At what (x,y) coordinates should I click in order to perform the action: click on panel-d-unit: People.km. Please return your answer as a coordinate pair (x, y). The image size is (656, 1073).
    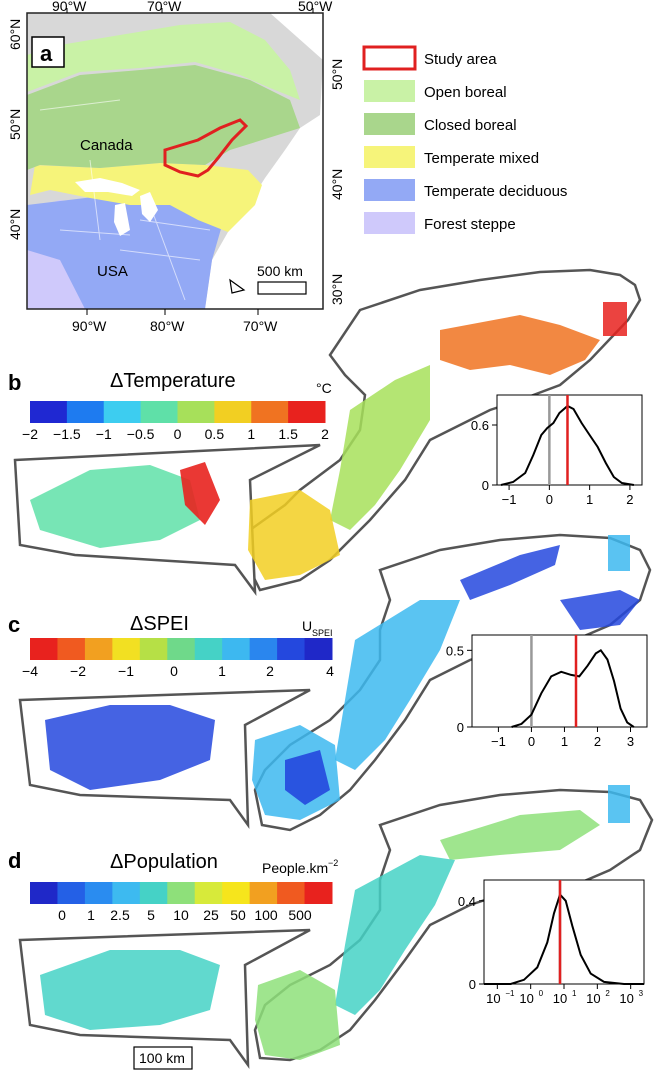
    Looking at the image, I should click on (295, 868).